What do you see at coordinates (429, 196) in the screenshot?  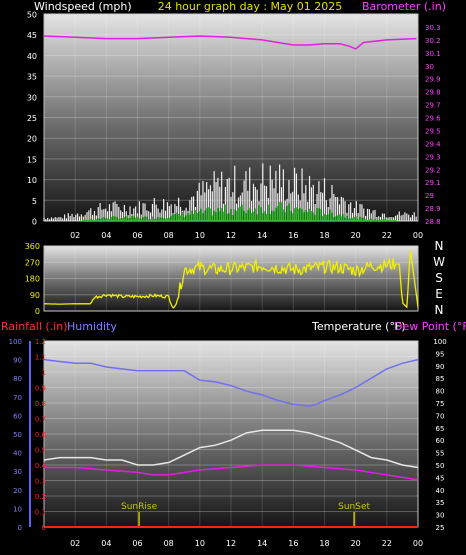 I see `barometer-y-tick: 29` at bounding box center [429, 196].